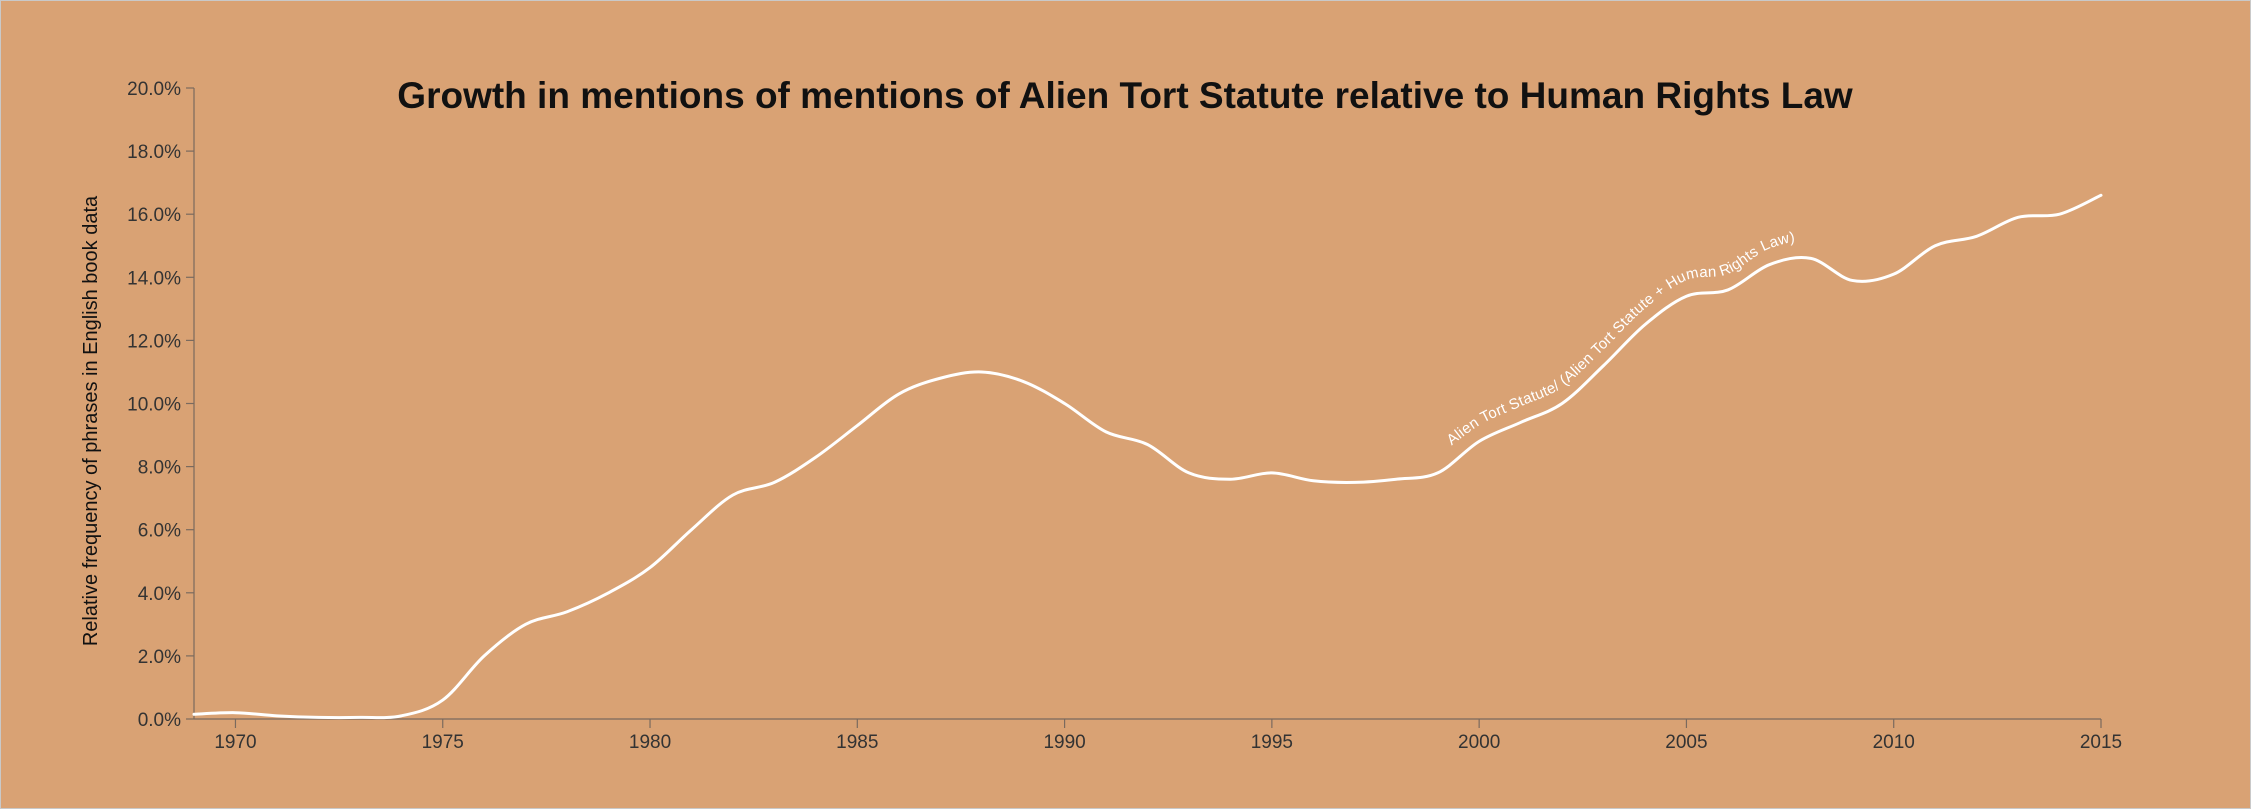 The width and height of the screenshot is (2251, 809). What do you see at coordinates (159, 468) in the screenshot?
I see `y-tick-label: 8.0%` at bounding box center [159, 468].